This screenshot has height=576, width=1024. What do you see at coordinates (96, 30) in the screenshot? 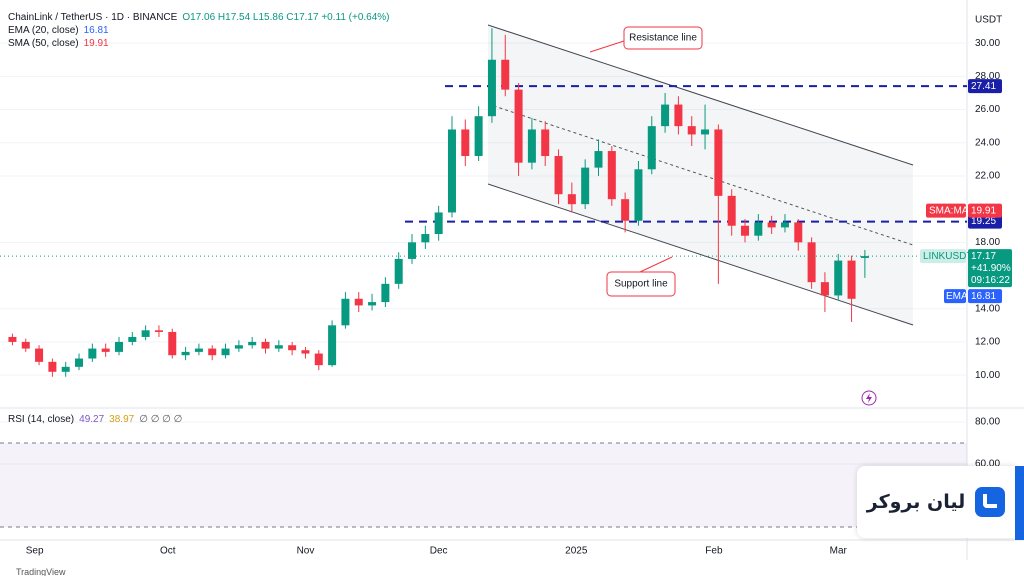
I see `indicator-value: 16.81` at bounding box center [96, 30].